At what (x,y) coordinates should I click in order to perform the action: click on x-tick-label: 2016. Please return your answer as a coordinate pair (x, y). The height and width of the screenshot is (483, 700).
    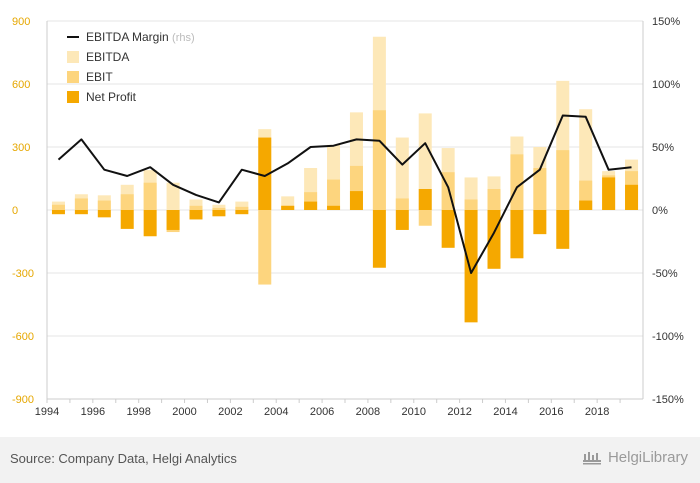
    Looking at the image, I should click on (551, 412).